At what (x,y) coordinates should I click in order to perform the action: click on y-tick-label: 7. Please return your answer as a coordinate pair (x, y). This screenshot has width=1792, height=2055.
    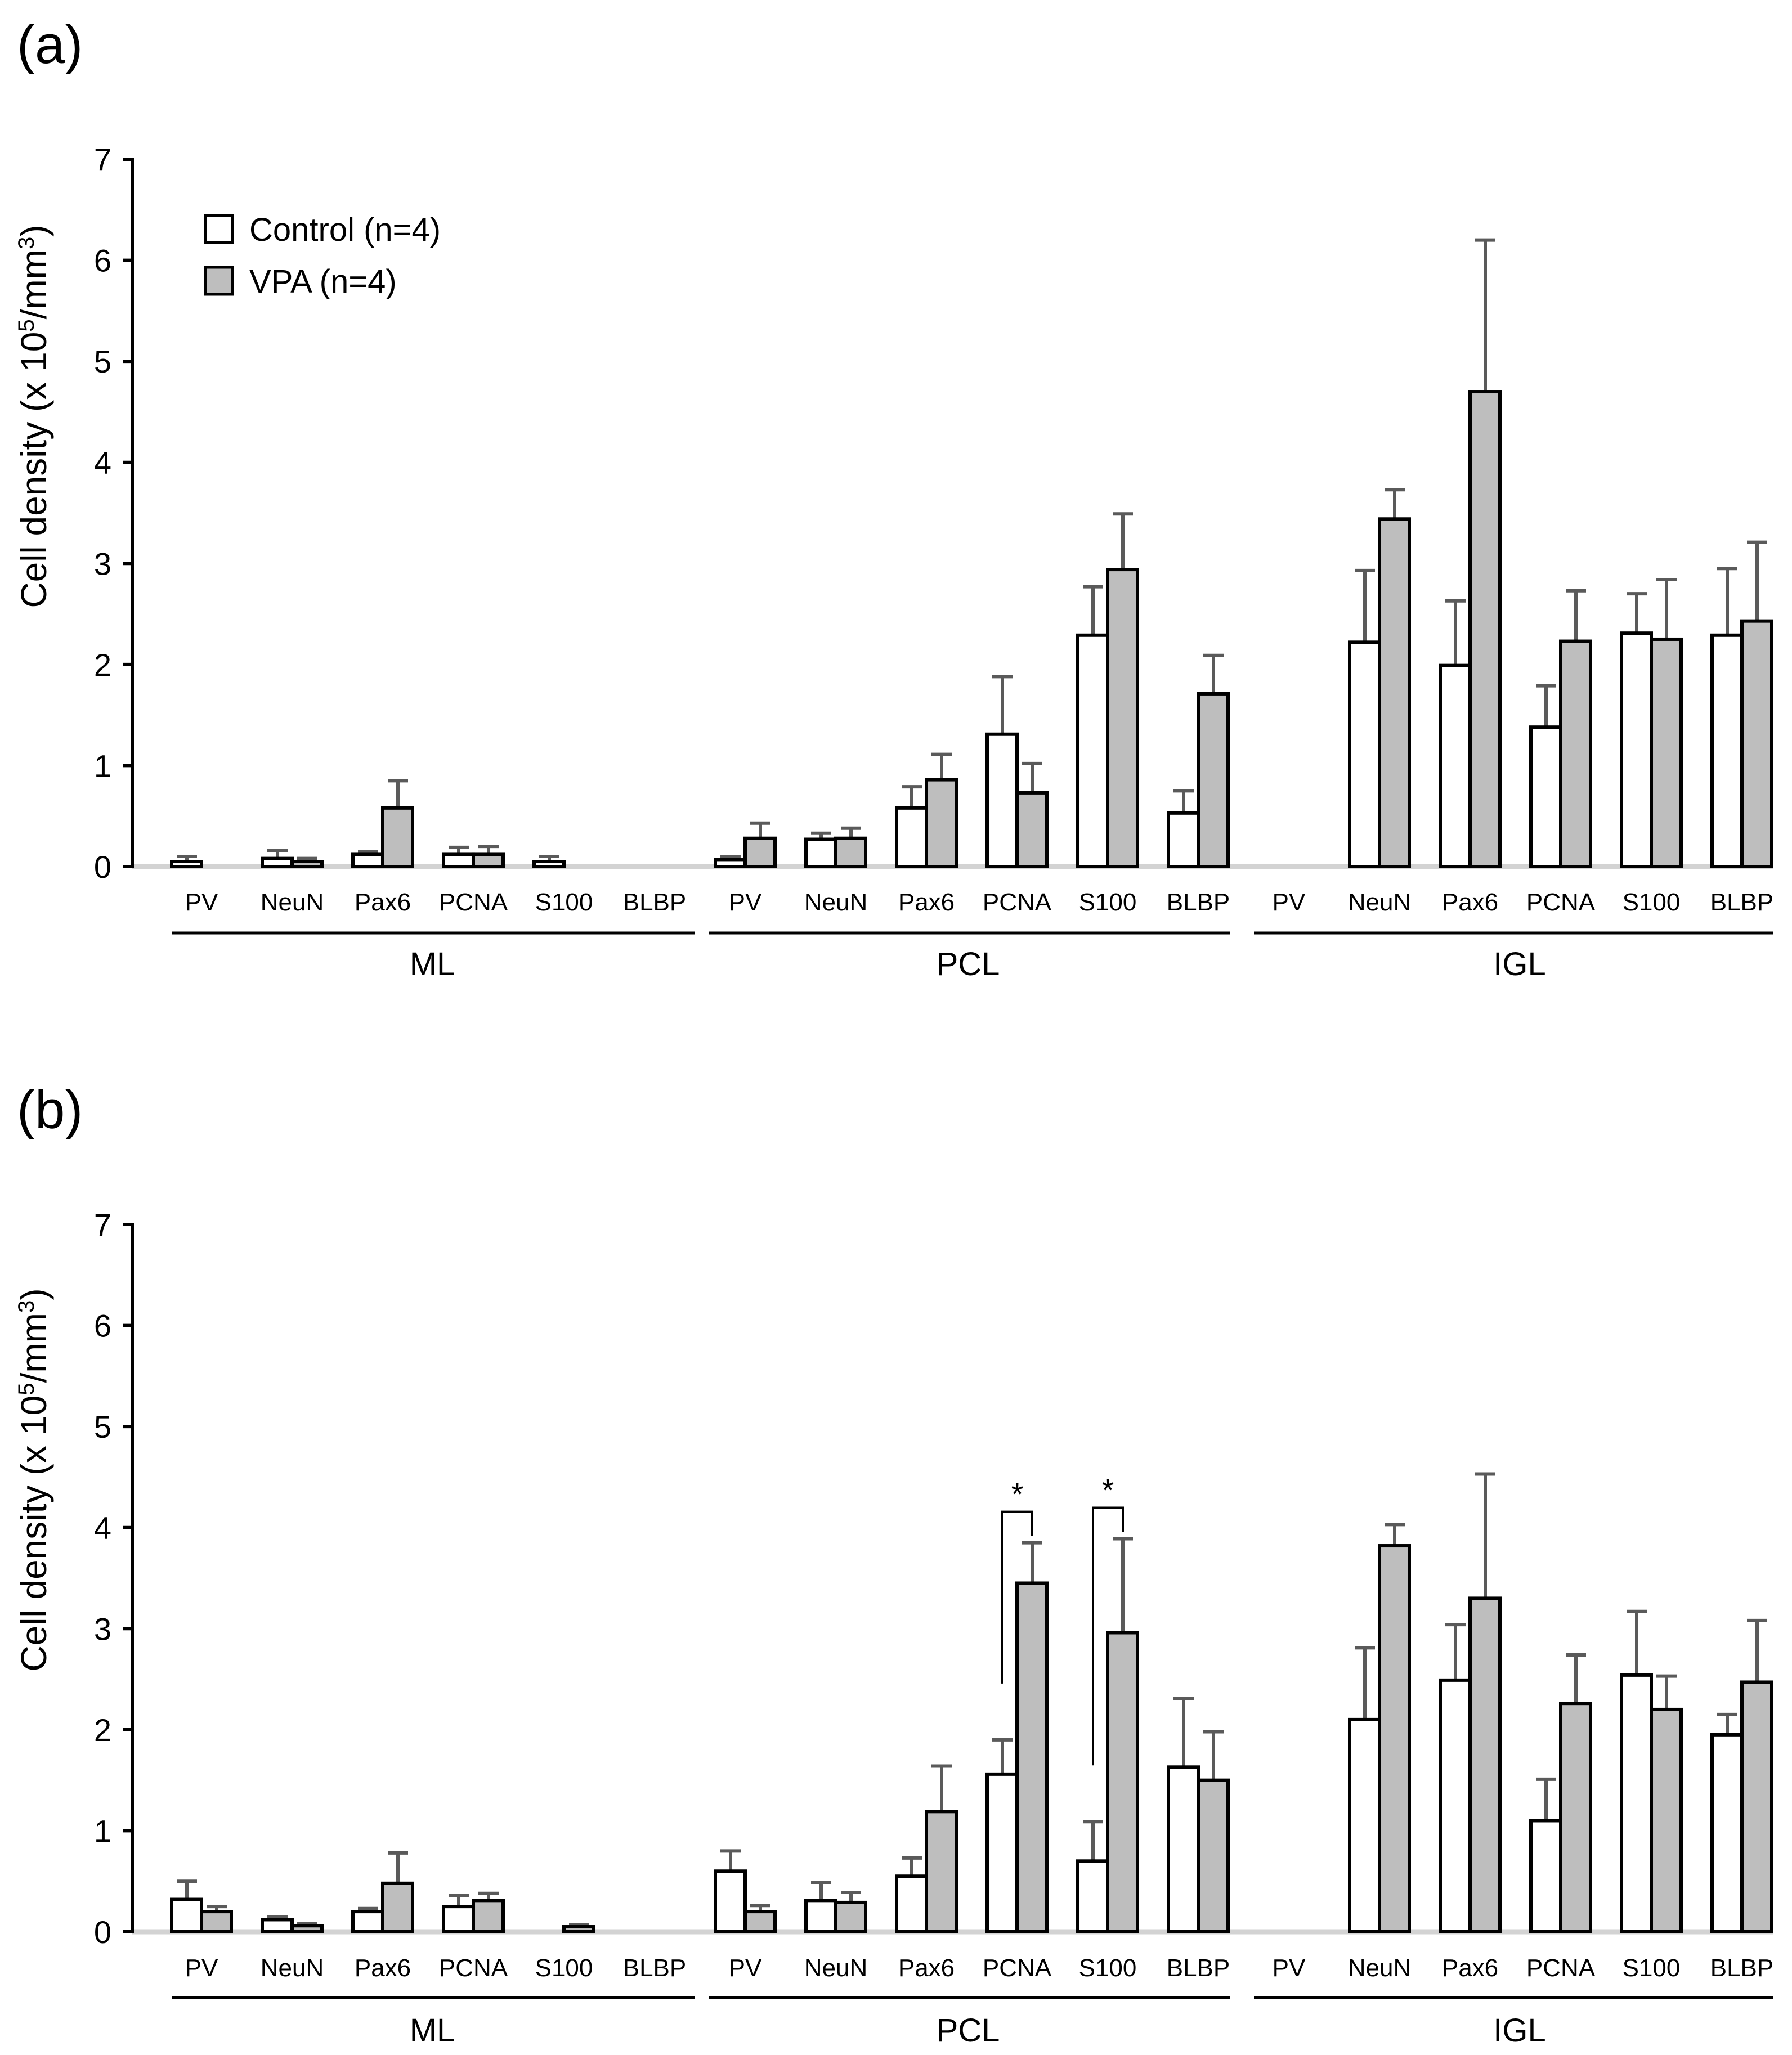
    Looking at the image, I should click on (102, 159).